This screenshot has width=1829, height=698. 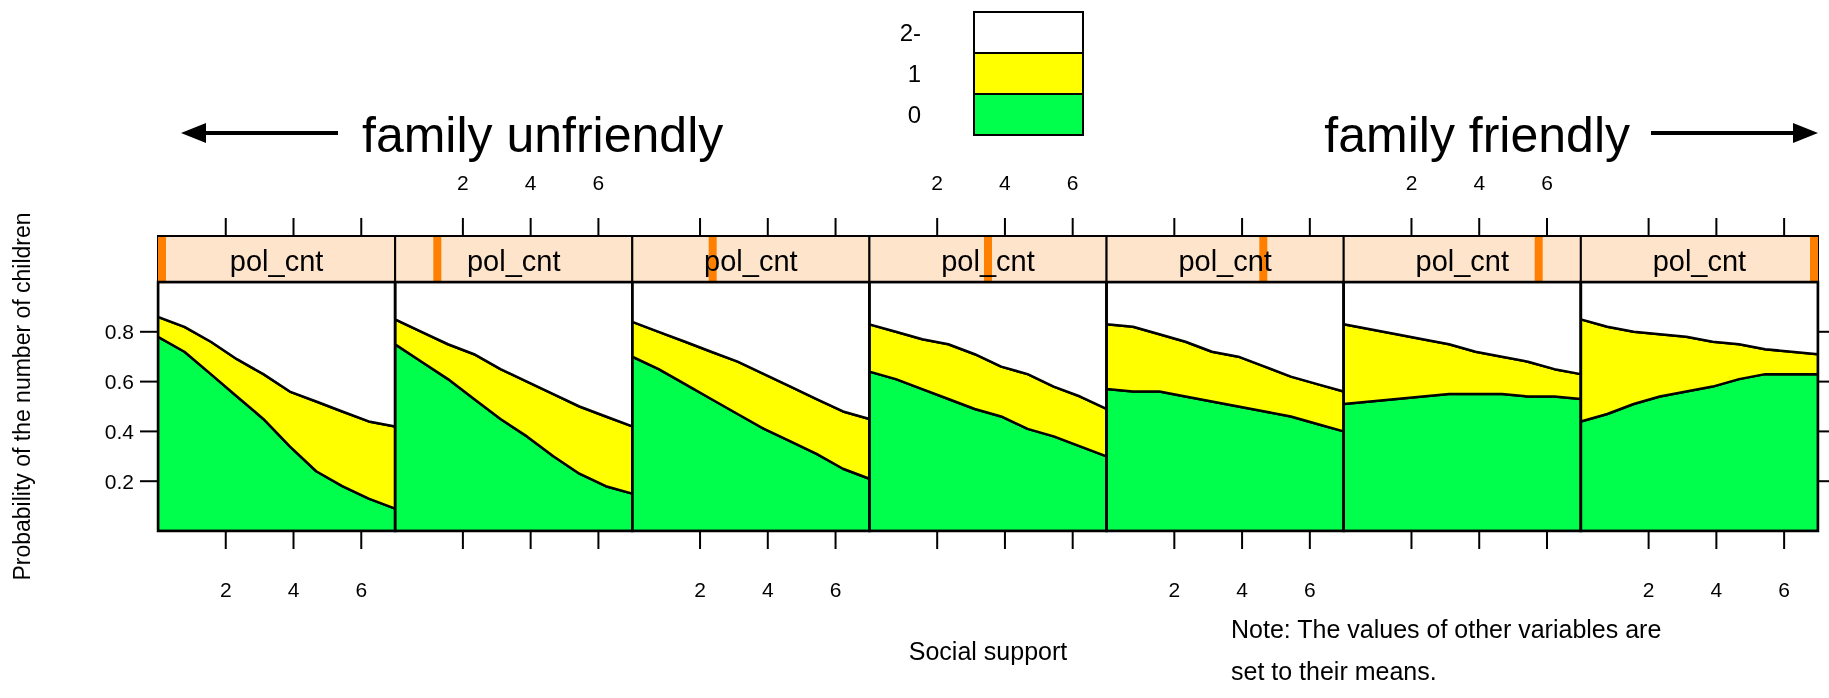 What do you see at coordinates (914, 73) in the screenshot?
I see `legend-label: 1` at bounding box center [914, 73].